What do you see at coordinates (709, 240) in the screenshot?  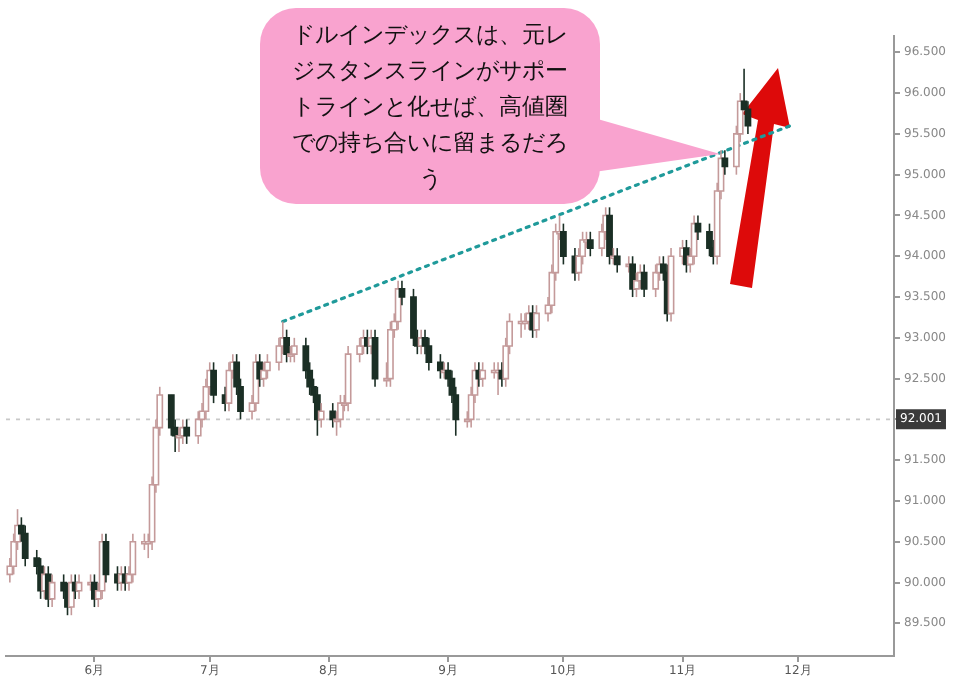 I see `candlestick` at bounding box center [709, 240].